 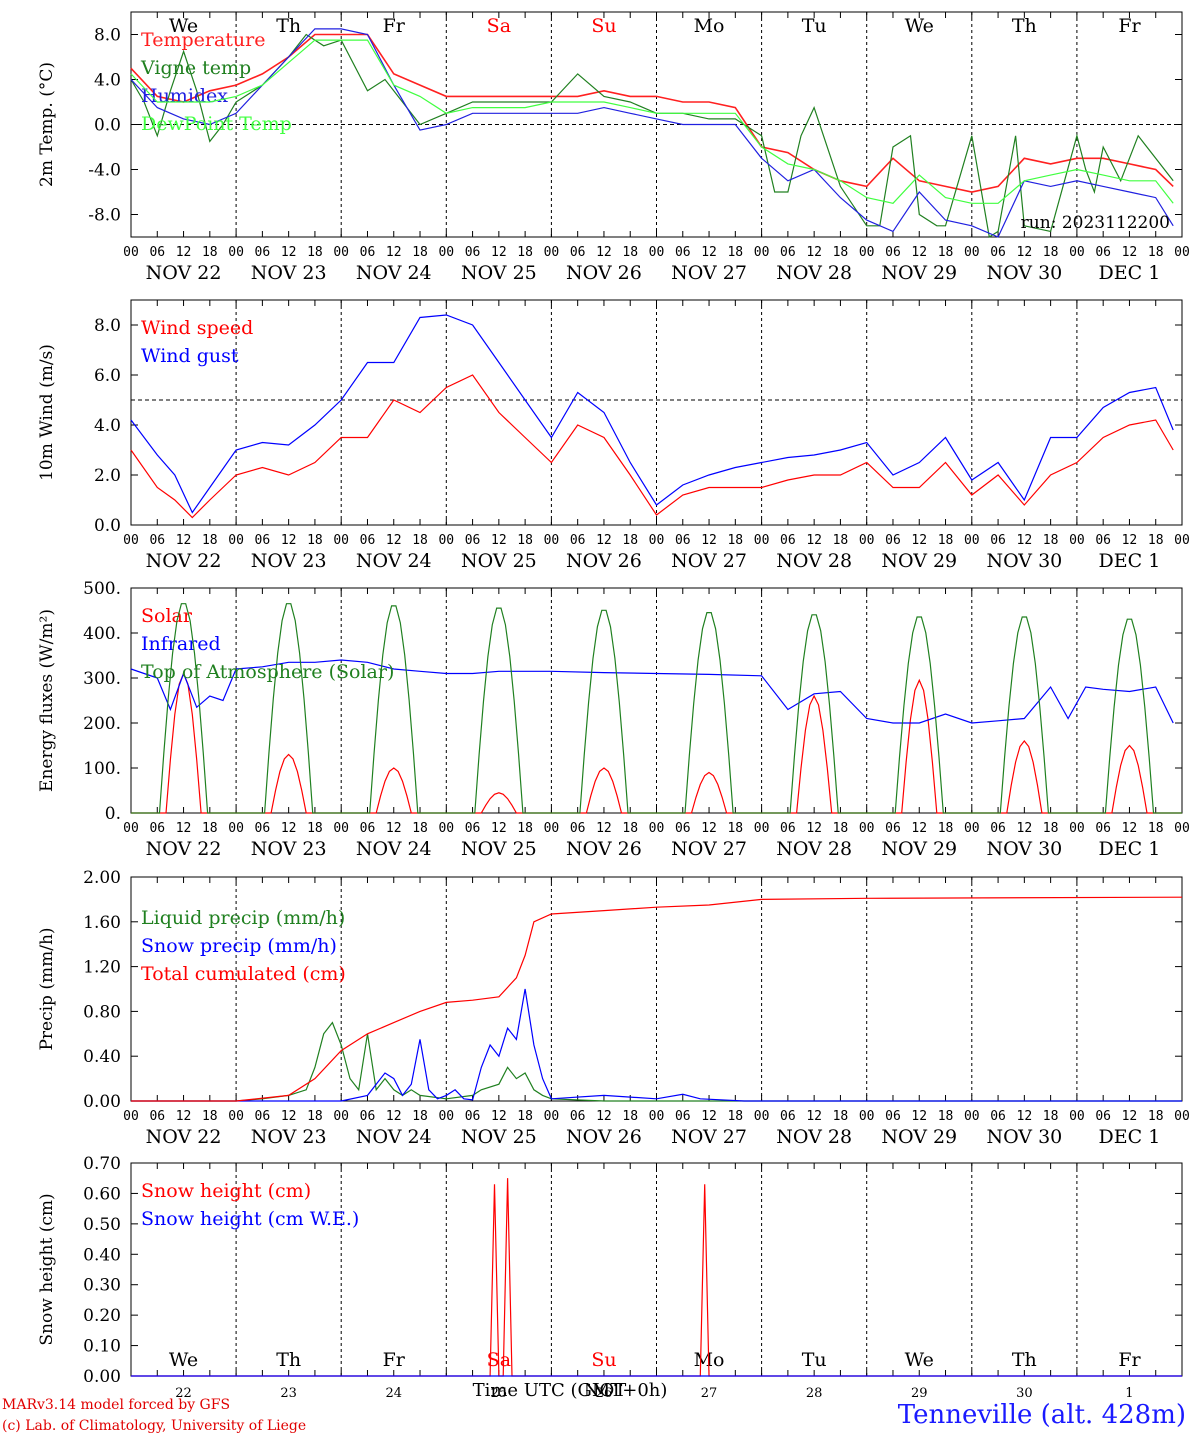 What do you see at coordinates (184, 849) in the screenshot?
I see `date-label: NOV 22` at bounding box center [184, 849].